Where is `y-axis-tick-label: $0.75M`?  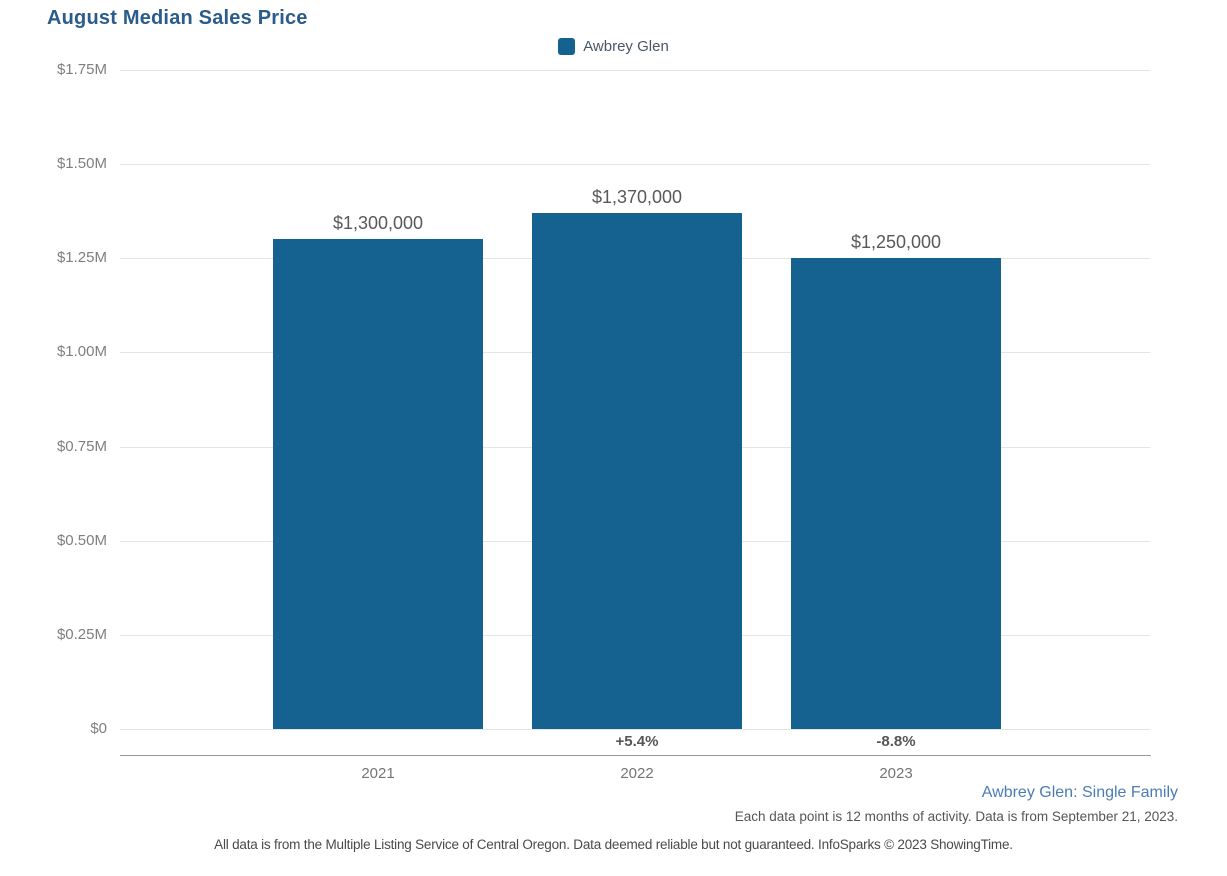 y-axis-tick-label: $0.75M is located at coordinates (81, 446).